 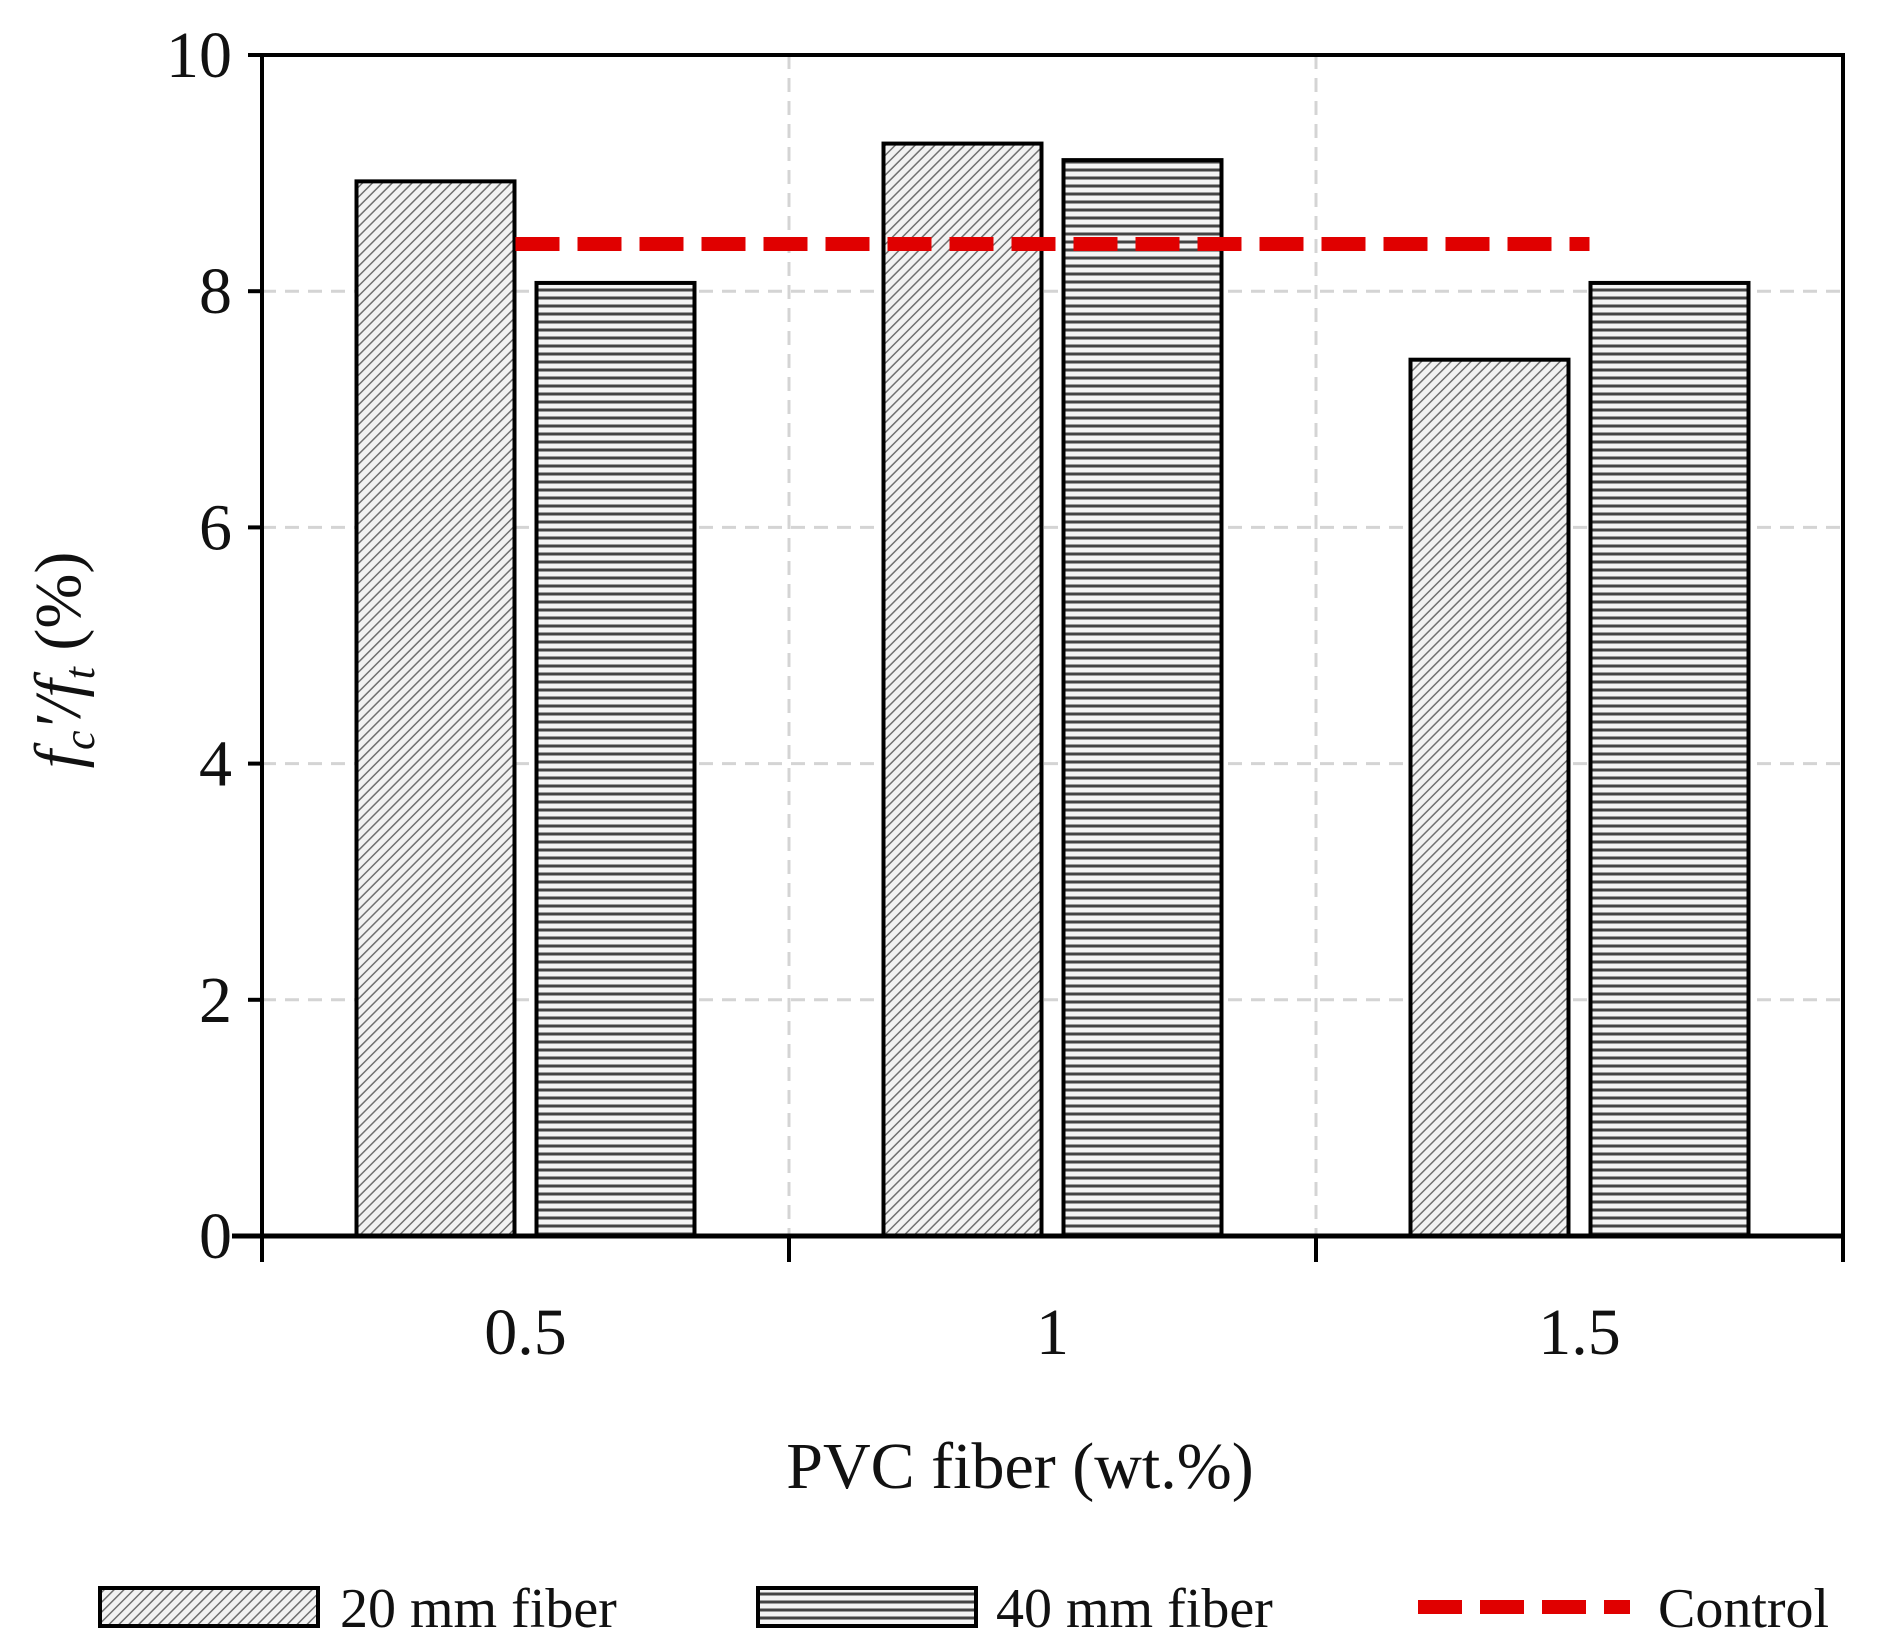 What do you see at coordinates (58, 722) in the screenshot?
I see `y-label-prime: ′` at bounding box center [58, 722].